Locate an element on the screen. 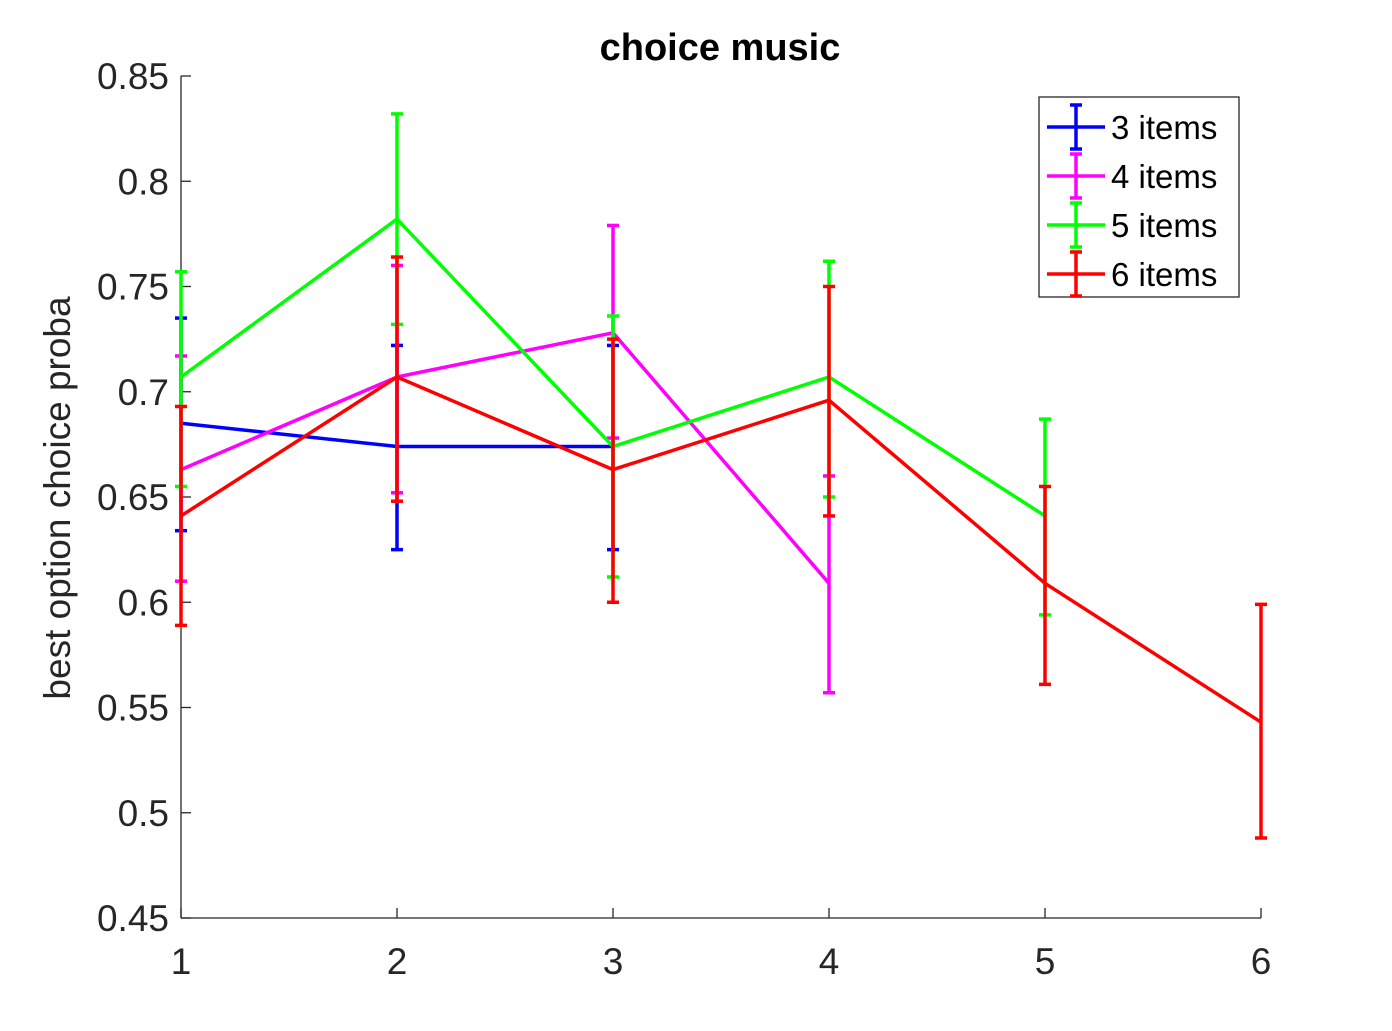 This screenshot has height=1031, width=1392. legend-item: 5 items is located at coordinates (1132, 225).